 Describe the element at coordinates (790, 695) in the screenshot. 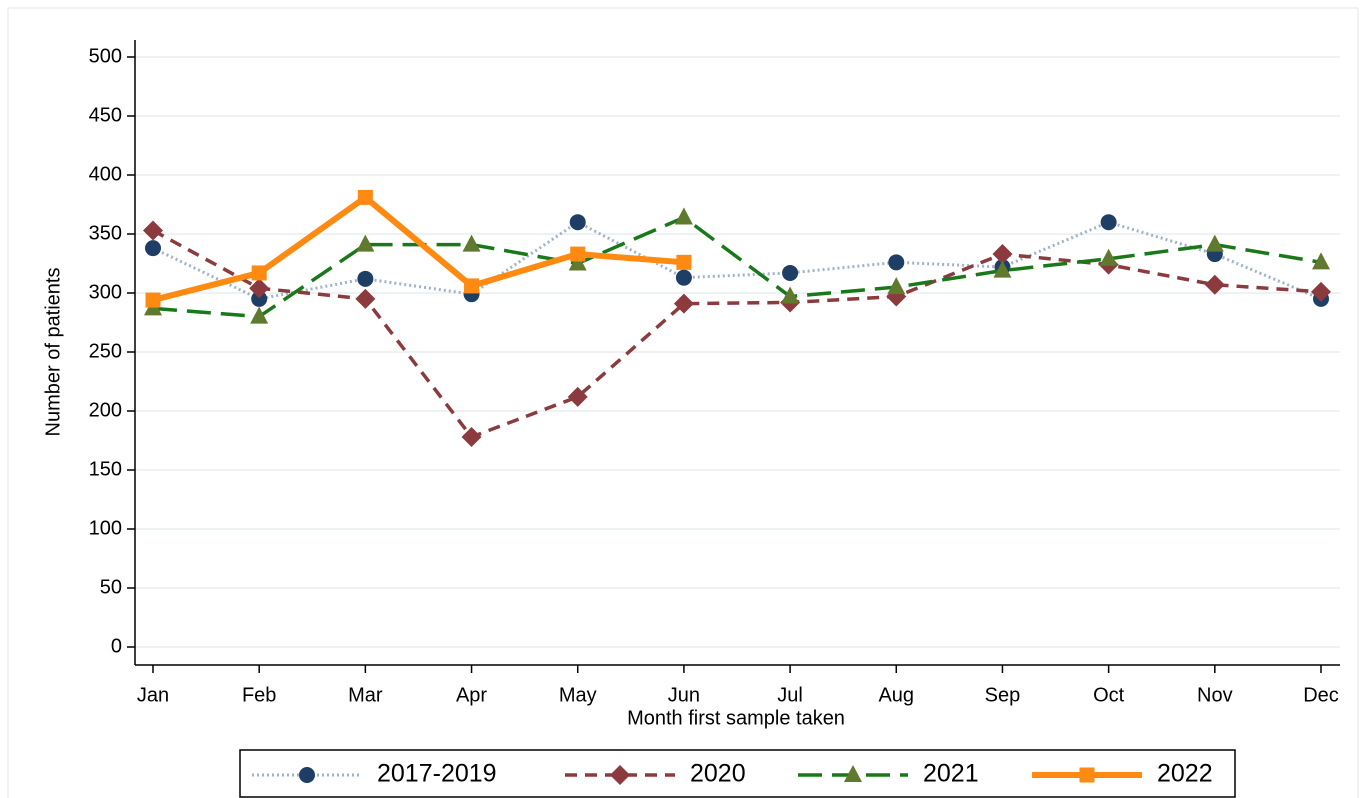

I see `x-tick-label: Jul` at that location.